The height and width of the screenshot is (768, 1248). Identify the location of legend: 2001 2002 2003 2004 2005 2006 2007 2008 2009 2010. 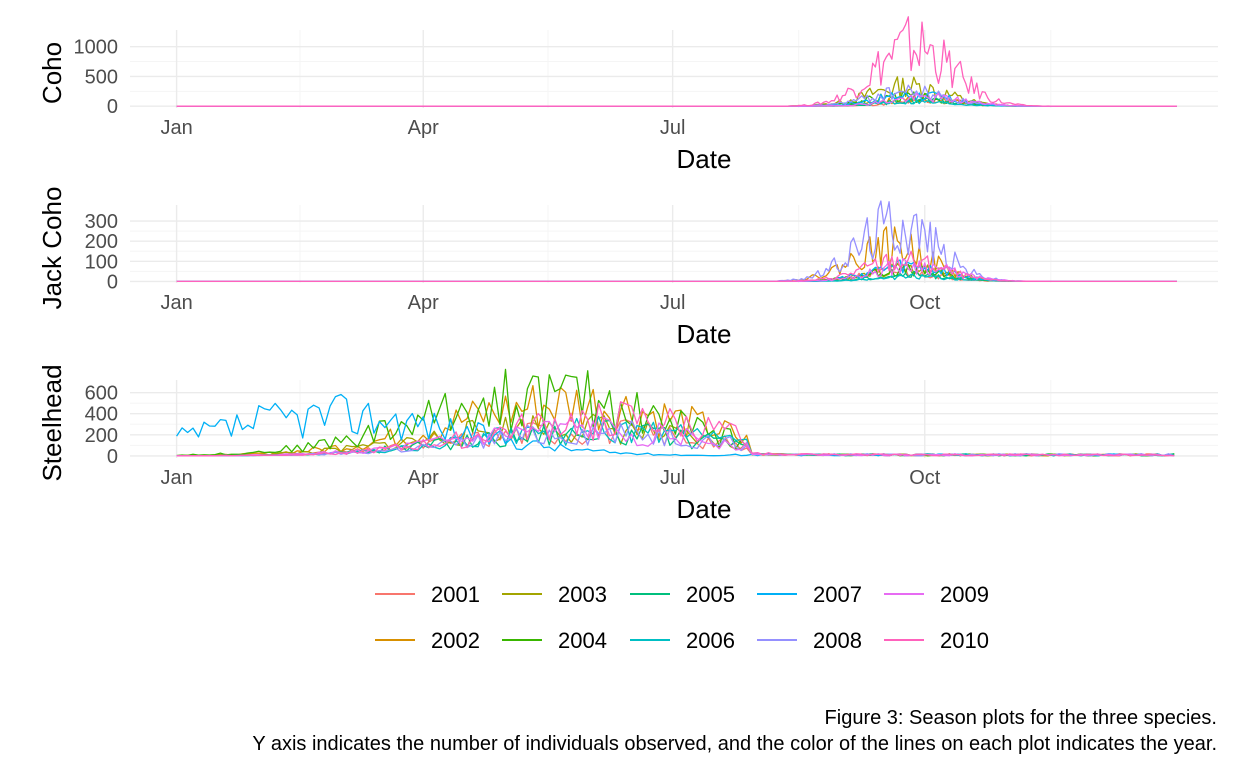
(682, 617).